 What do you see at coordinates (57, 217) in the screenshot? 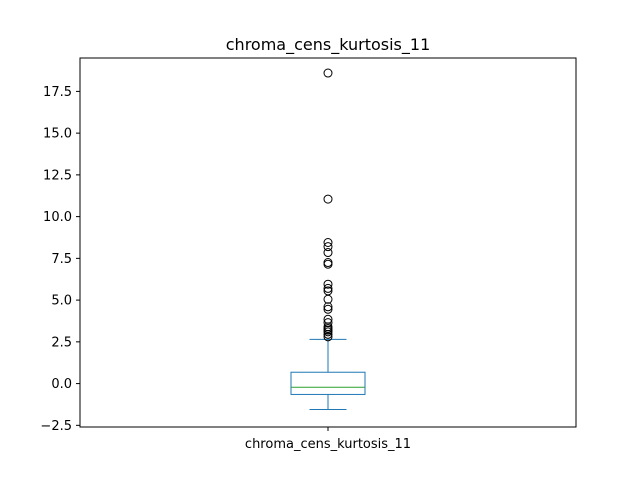
I see `y-tick-label: 10.0` at bounding box center [57, 217].